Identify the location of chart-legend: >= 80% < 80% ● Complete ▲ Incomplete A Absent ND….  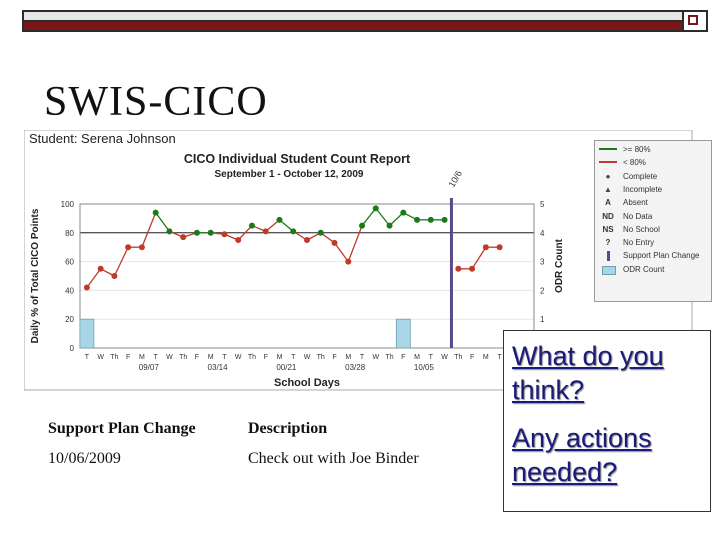
(653, 221).